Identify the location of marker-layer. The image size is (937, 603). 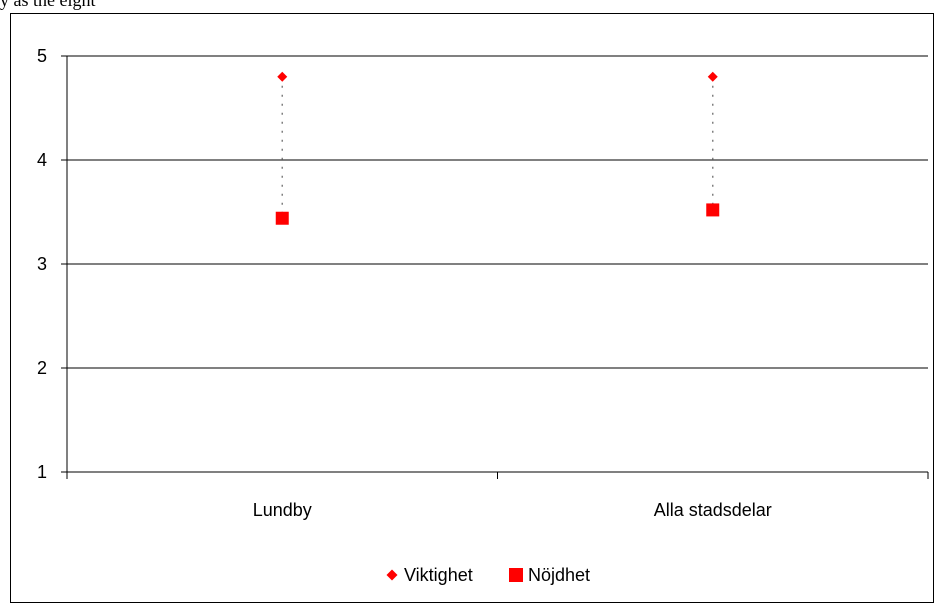
(497, 148).